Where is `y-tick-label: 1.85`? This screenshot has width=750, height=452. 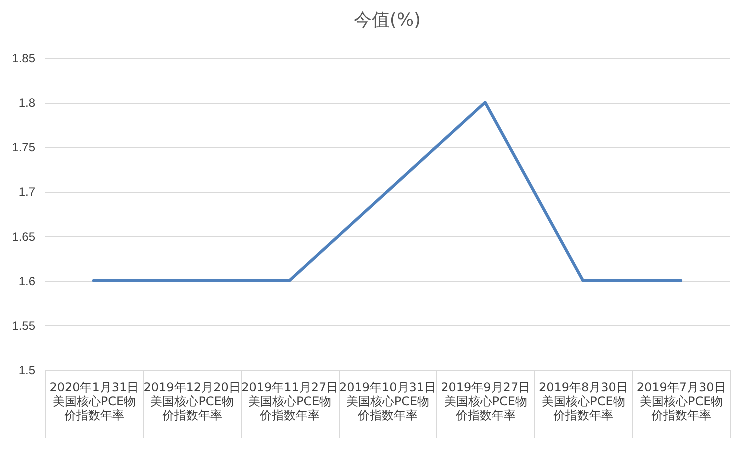 y-tick-label: 1.85 is located at coordinates (24, 59).